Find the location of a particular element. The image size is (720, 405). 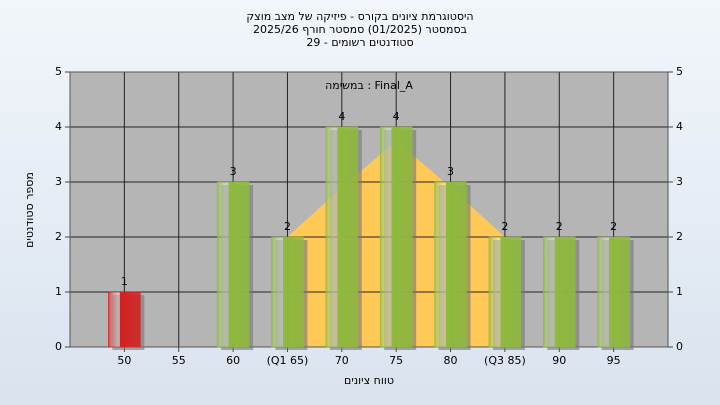

x-tick-label: 80 is located at coordinates (451, 360).